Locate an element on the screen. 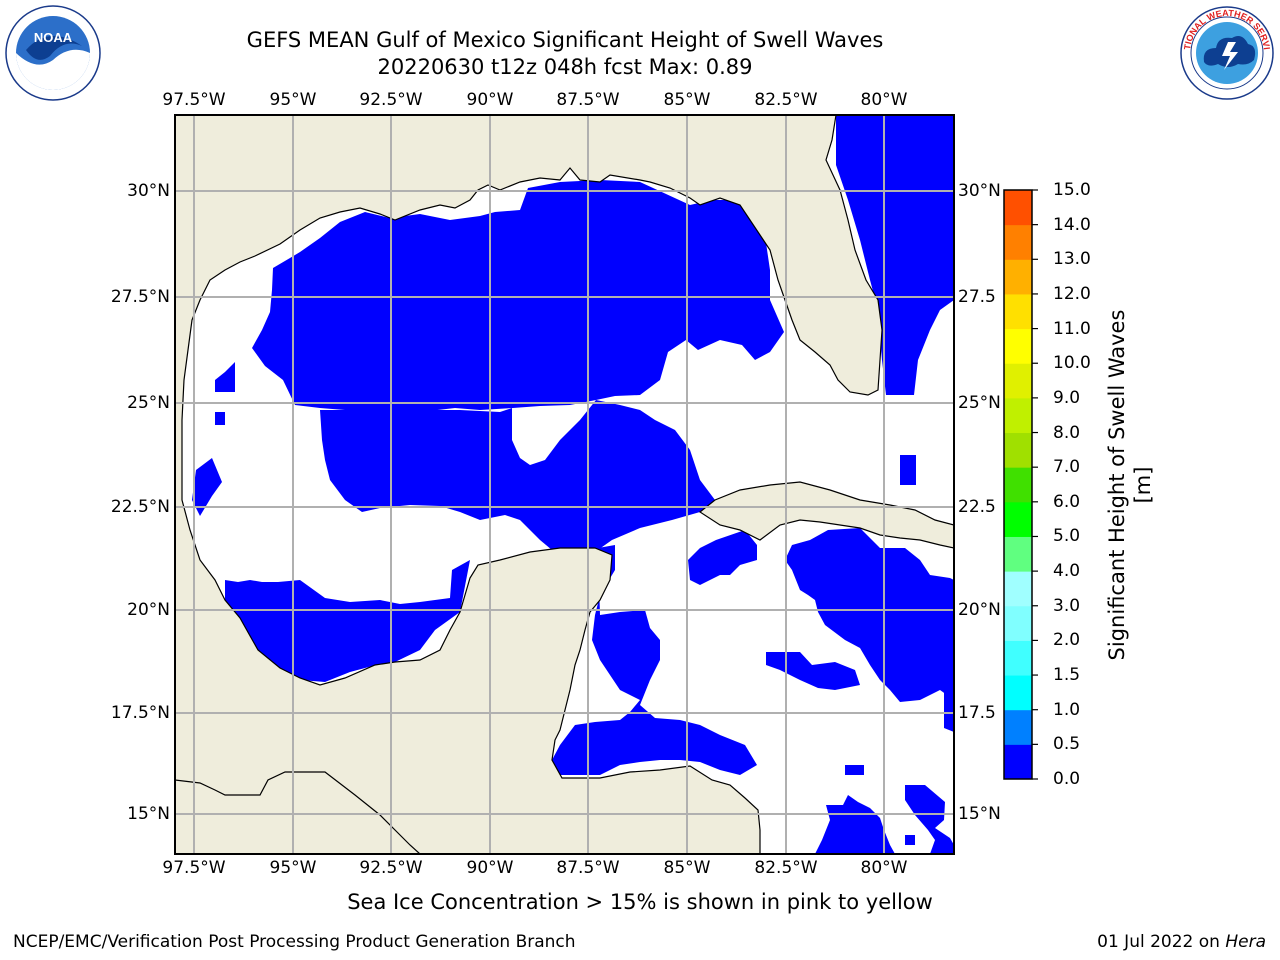 The height and width of the screenshot is (960, 1280). lon-label-top: 97.5°W is located at coordinates (194, 100).